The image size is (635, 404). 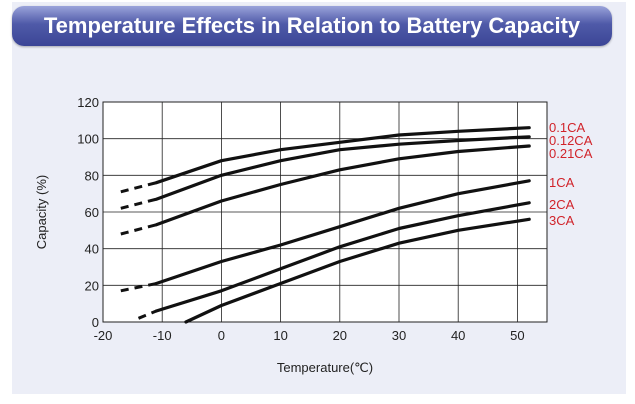 What do you see at coordinates (92, 212) in the screenshot?
I see `y-tick-label: 60` at bounding box center [92, 212].